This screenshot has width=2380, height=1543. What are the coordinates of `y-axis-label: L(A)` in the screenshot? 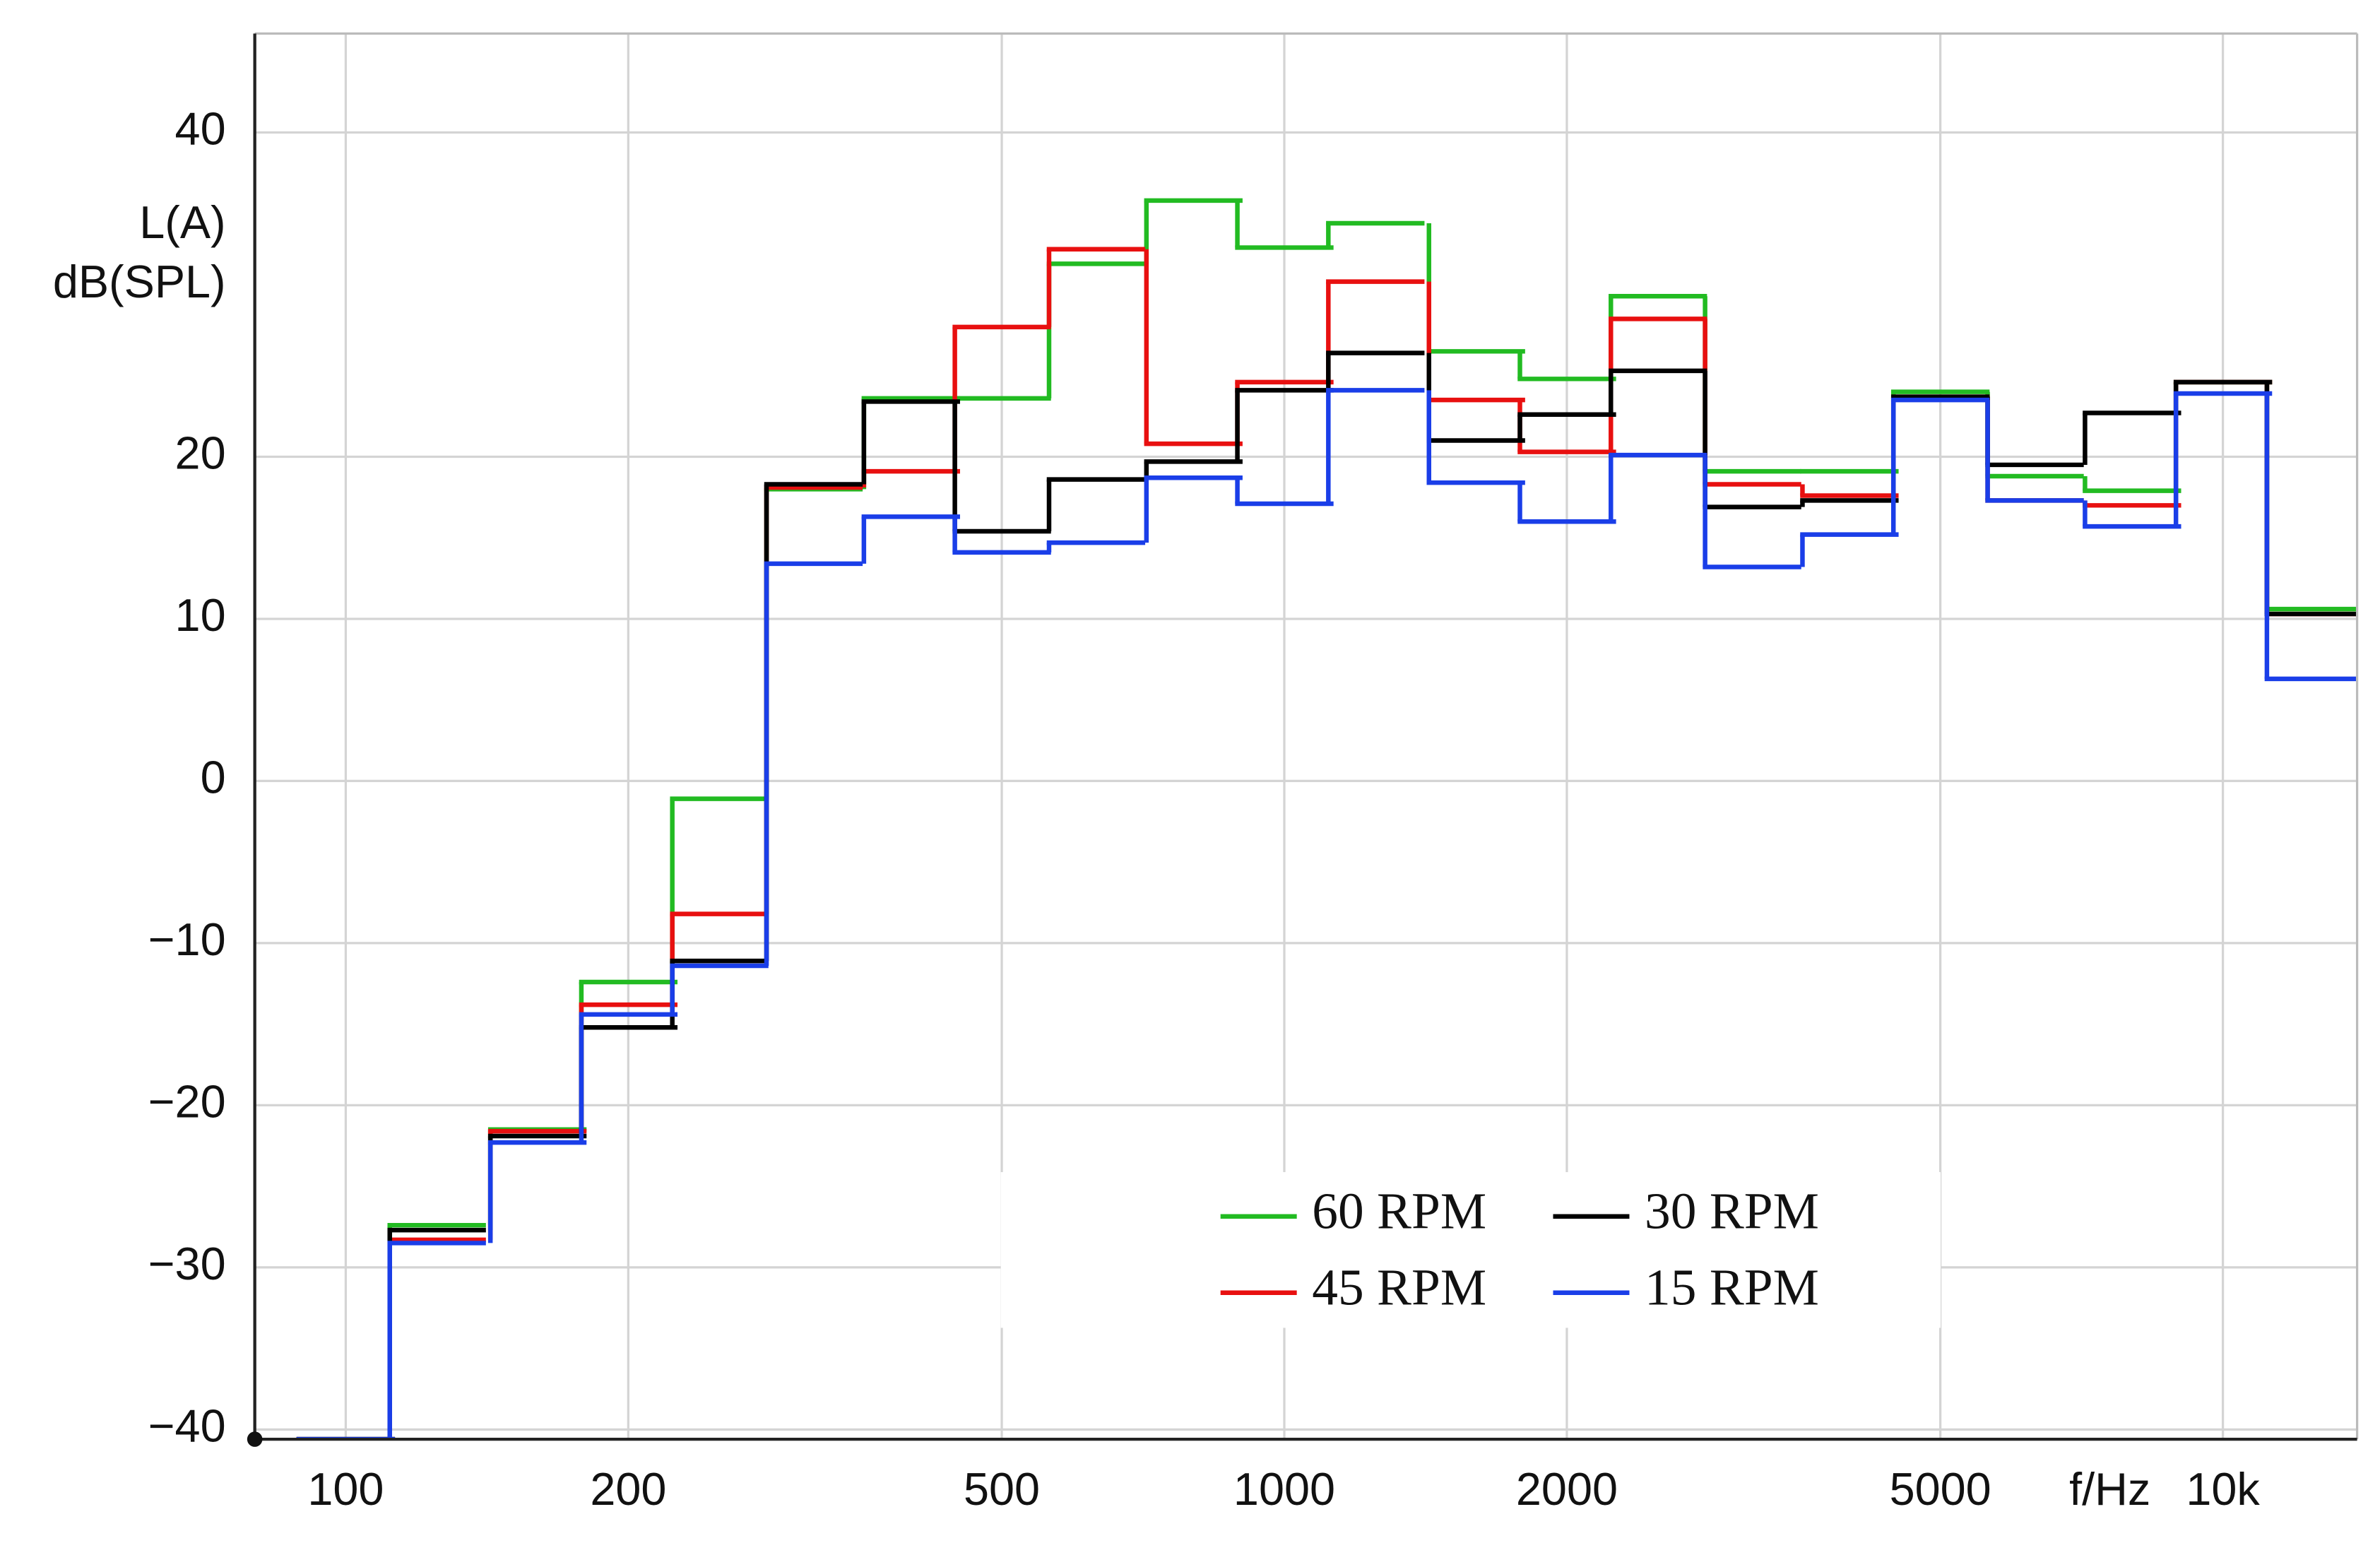 It's located at (182, 222).